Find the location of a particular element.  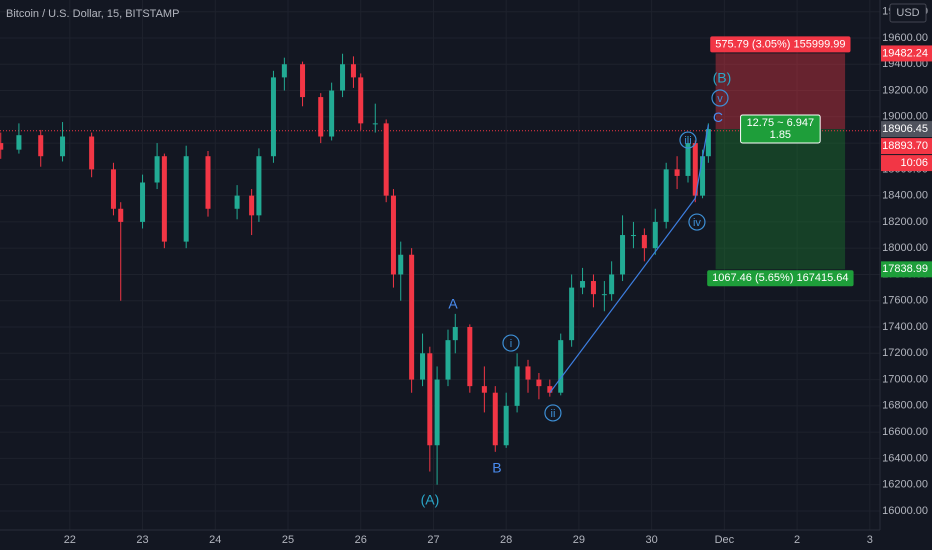

y-tick-label: 19600.00 is located at coordinates (905, 38).